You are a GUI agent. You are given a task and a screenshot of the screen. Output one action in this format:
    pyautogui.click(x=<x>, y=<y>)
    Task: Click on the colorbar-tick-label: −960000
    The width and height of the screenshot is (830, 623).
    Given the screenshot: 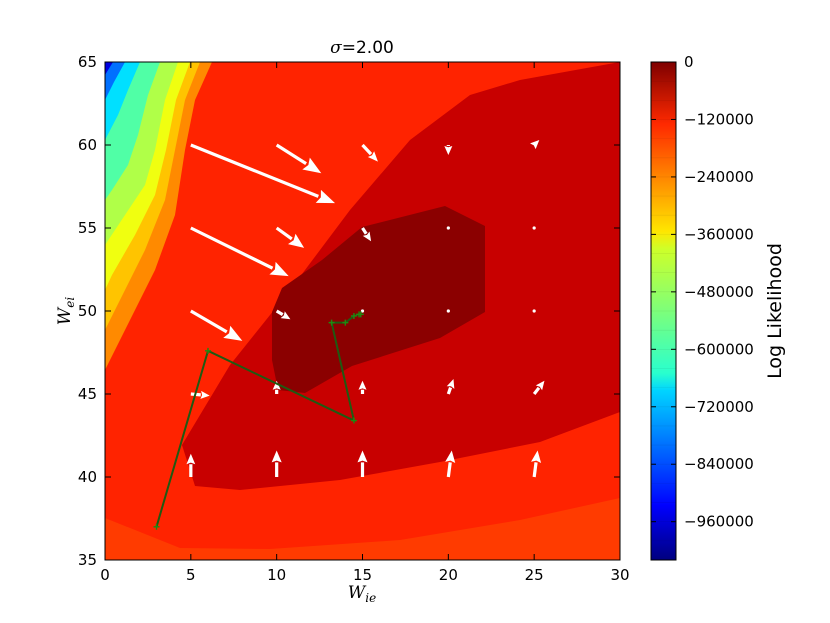 What is the action you would take?
    pyautogui.click(x=719, y=522)
    